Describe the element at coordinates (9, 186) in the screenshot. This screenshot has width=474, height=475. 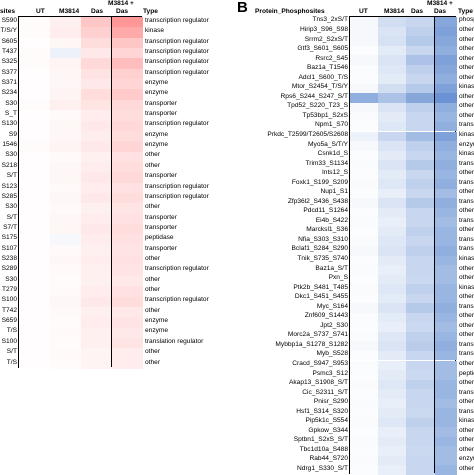
I see `site-label: S123` at that location.